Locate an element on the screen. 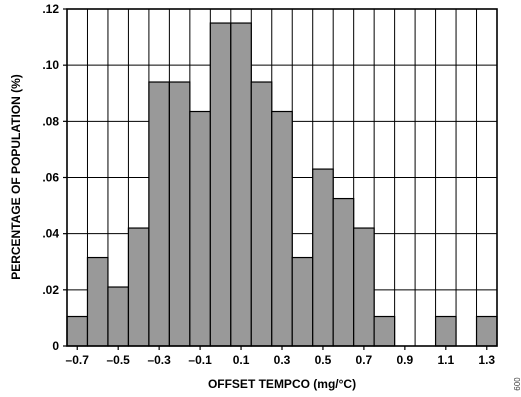 The height and width of the screenshot is (397, 521). x-tick-labels: –0.7 –0.5 –0.3 –0.1 0.1 0.3 0.5 0.7 0.9 1.1 1.3 is located at coordinates (281, 360).